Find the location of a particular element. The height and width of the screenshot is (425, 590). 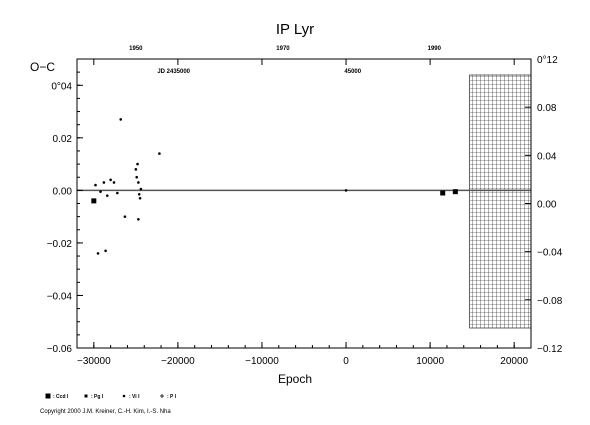

legend-label: : P I is located at coordinates (172, 397).